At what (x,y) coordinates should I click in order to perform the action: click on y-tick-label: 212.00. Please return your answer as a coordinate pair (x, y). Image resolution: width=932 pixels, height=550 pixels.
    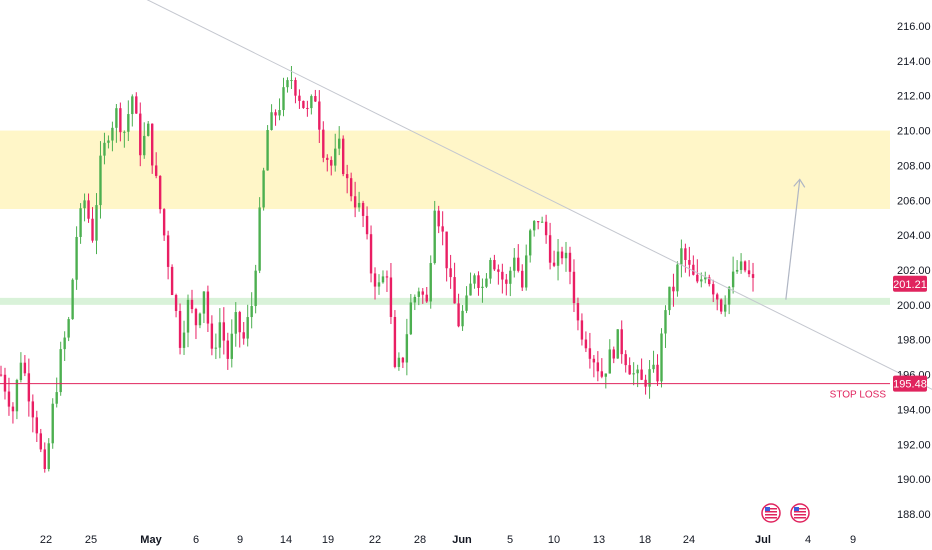
    Looking at the image, I should click on (914, 97).